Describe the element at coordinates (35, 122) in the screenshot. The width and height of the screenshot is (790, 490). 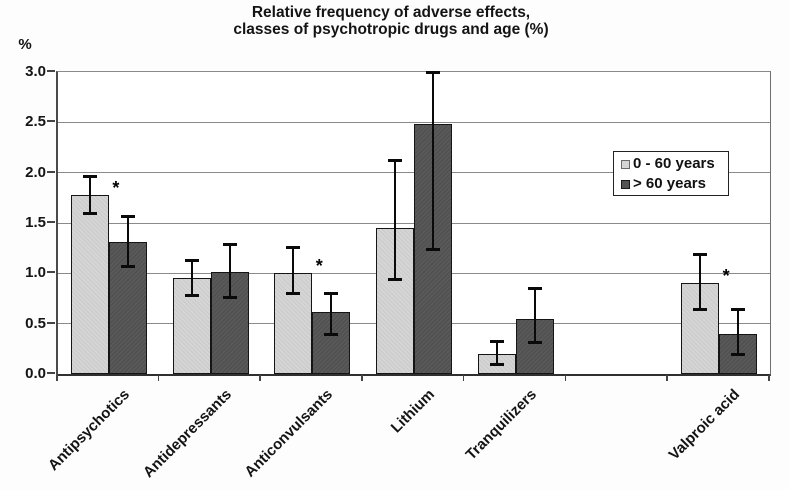
I see `y-tick-label: 2.5` at that location.